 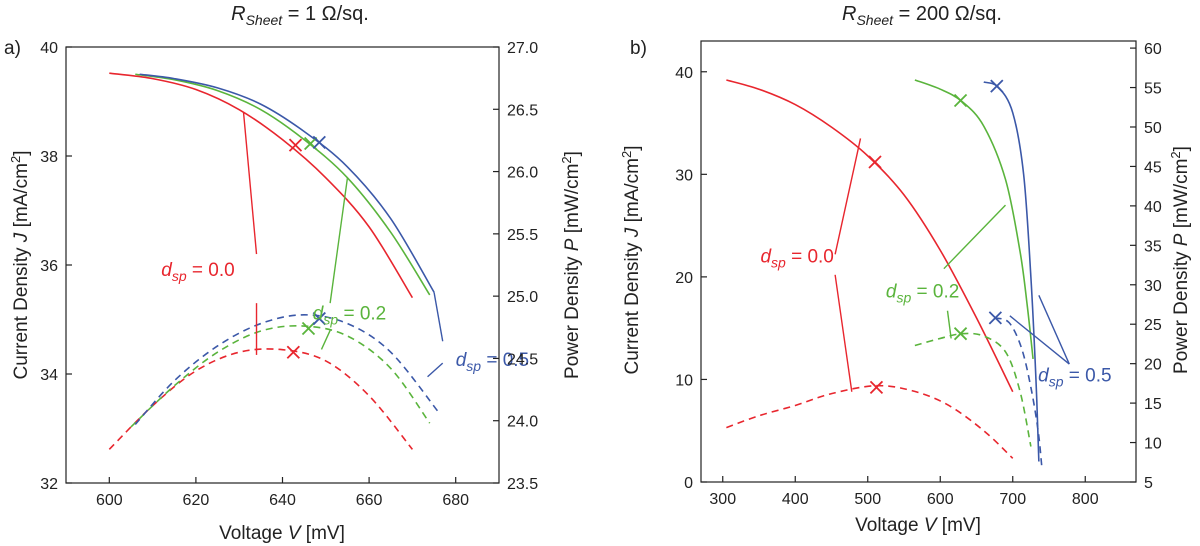 What do you see at coordinates (638, 48) in the screenshot?
I see `panel-b-label: b)` at bounding box center [638, 48].